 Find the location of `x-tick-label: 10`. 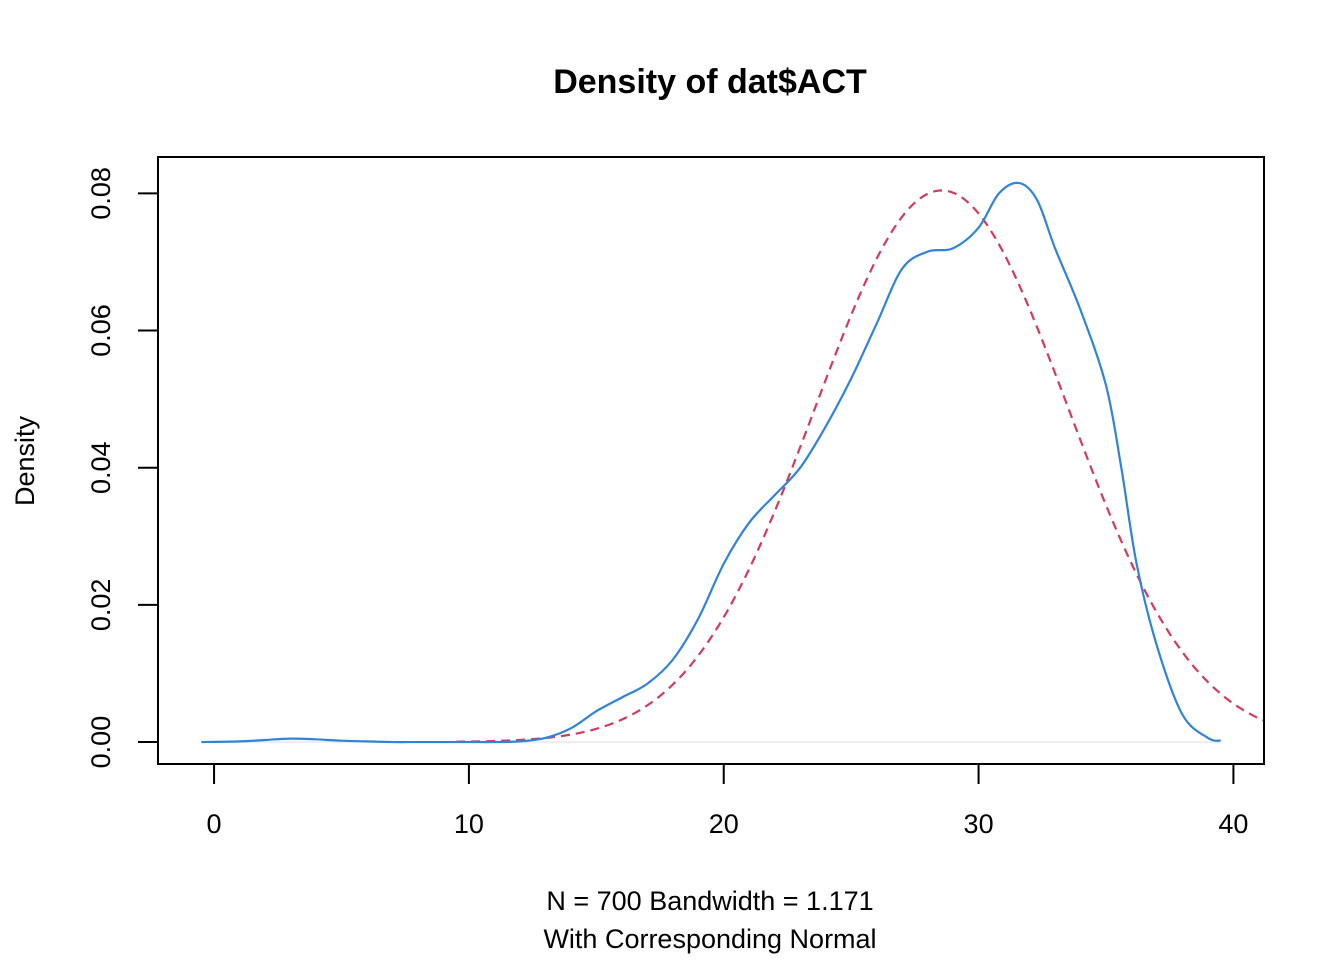

x-tick-label: 10 is located at coordinates (469, 824).